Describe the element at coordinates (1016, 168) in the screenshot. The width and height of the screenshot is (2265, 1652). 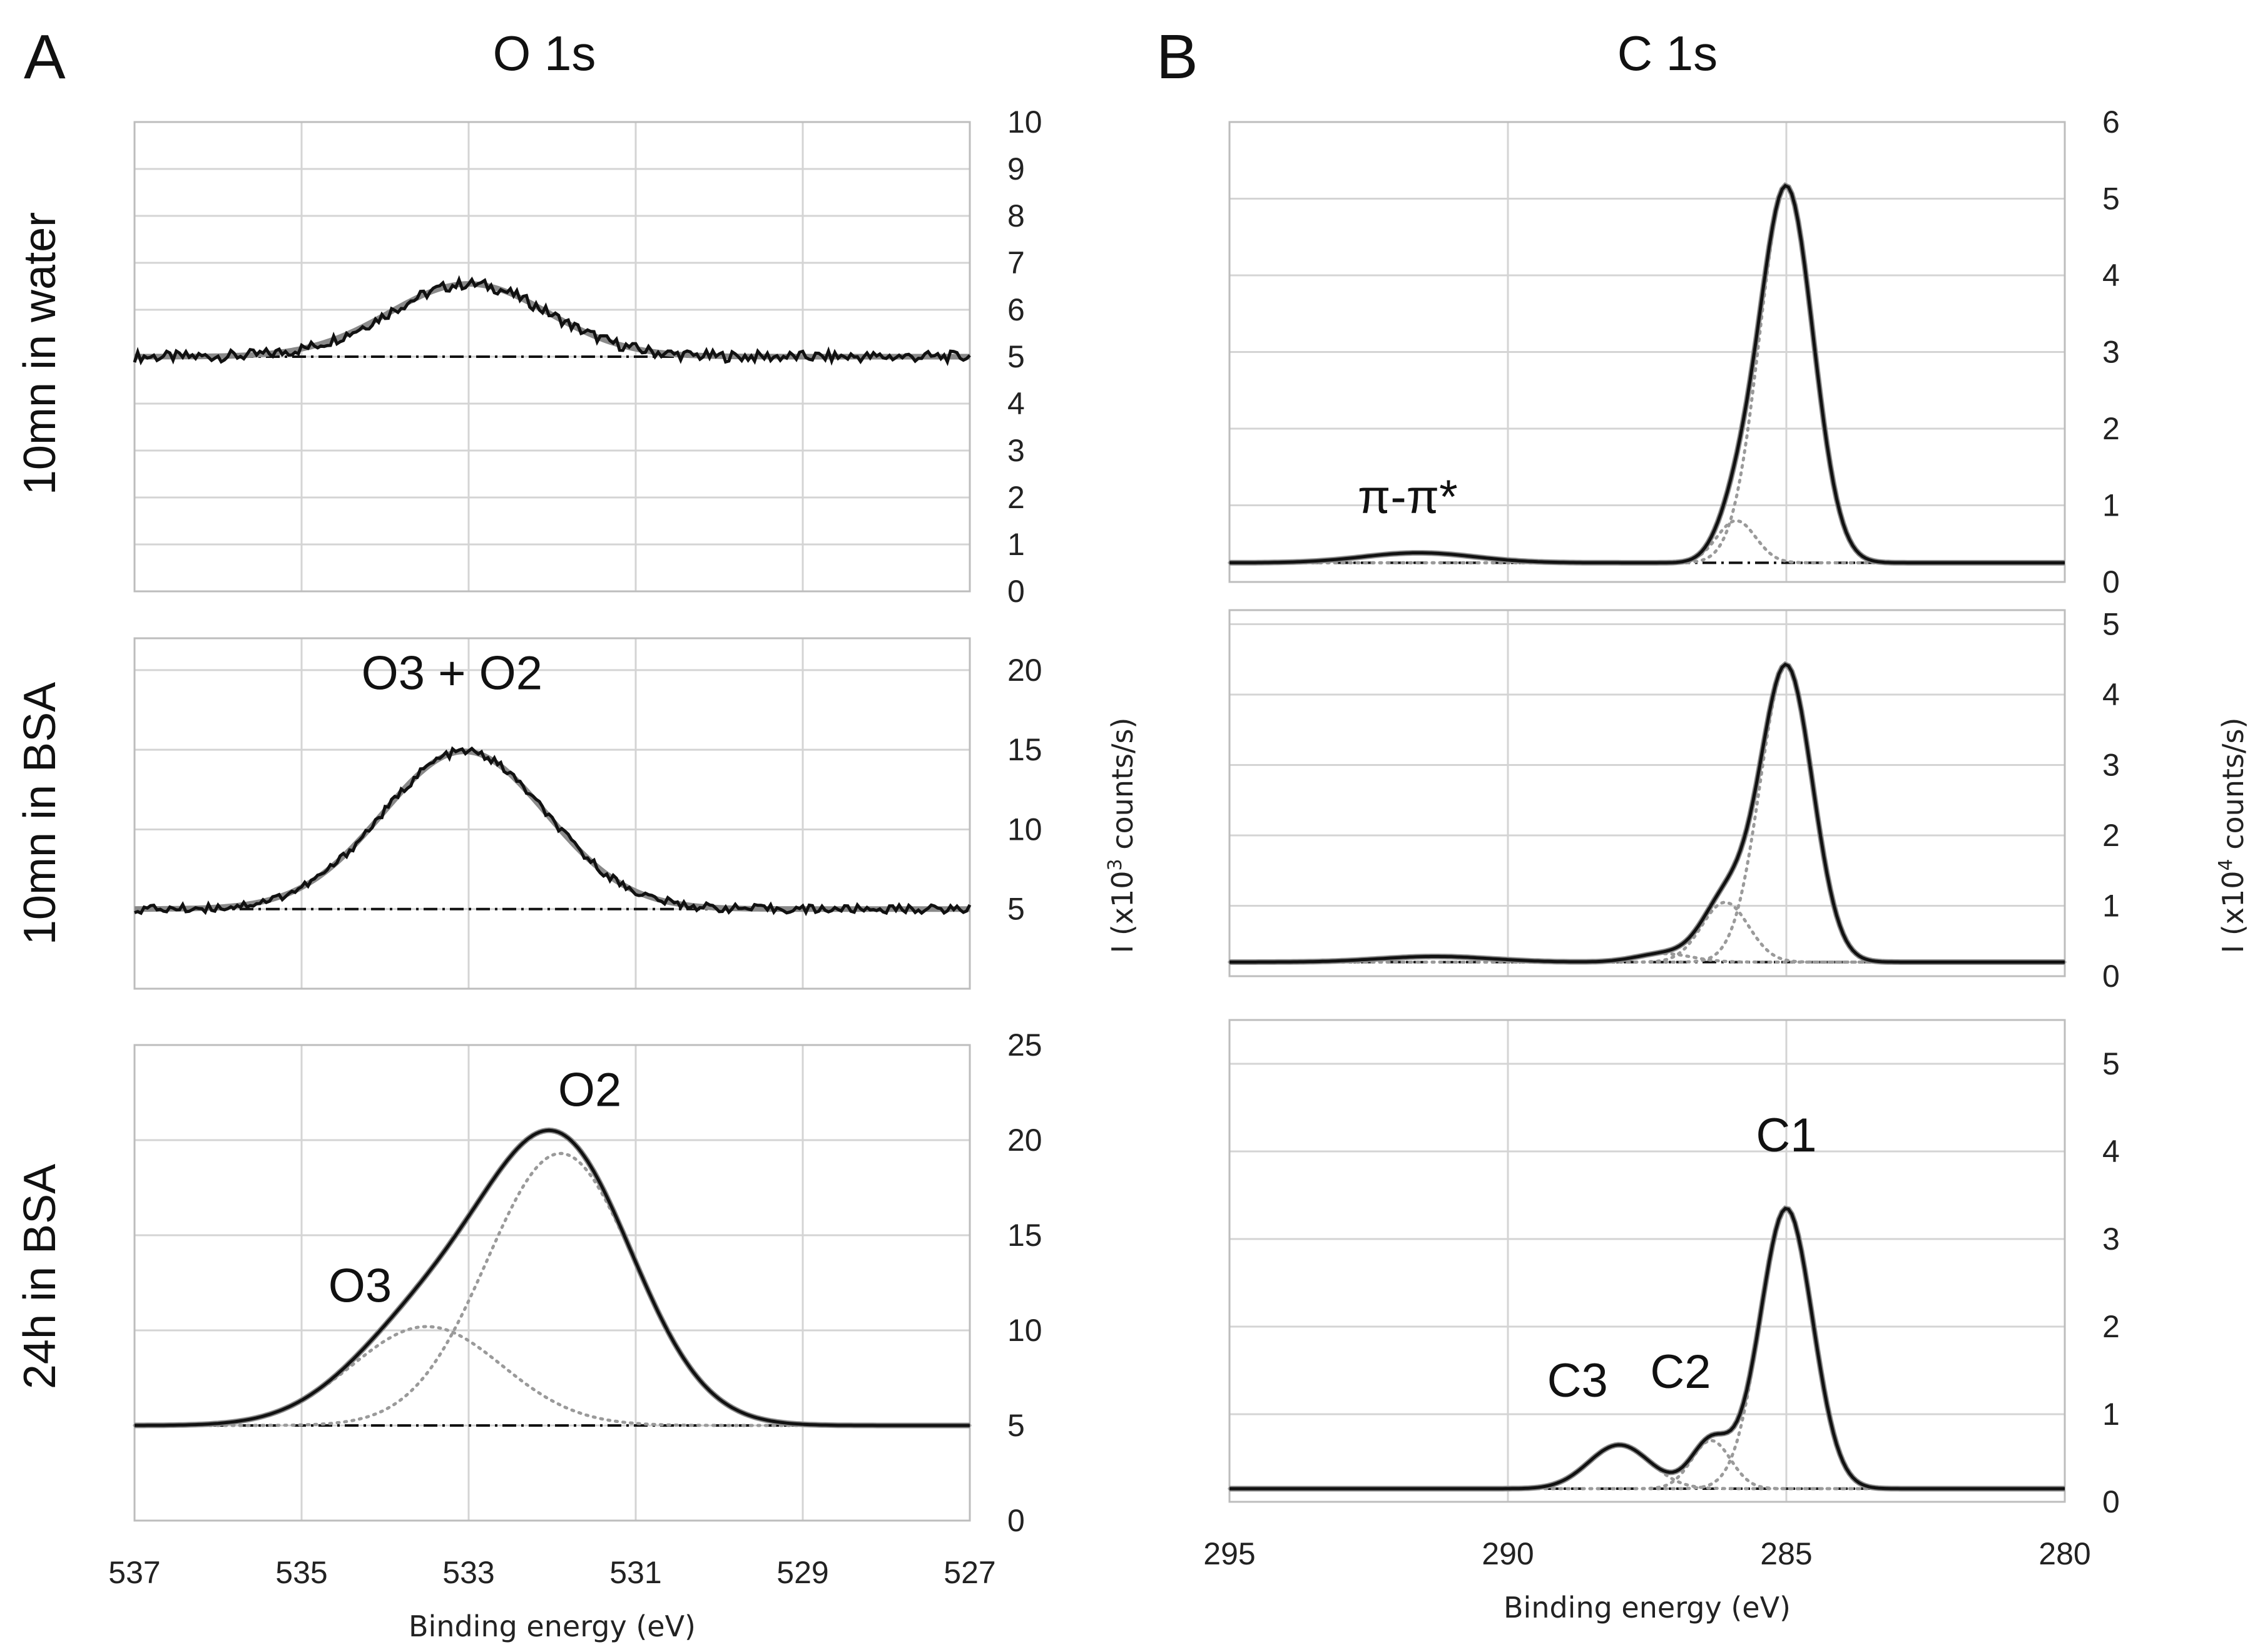
I see `y-tick-label: 9` at that location.